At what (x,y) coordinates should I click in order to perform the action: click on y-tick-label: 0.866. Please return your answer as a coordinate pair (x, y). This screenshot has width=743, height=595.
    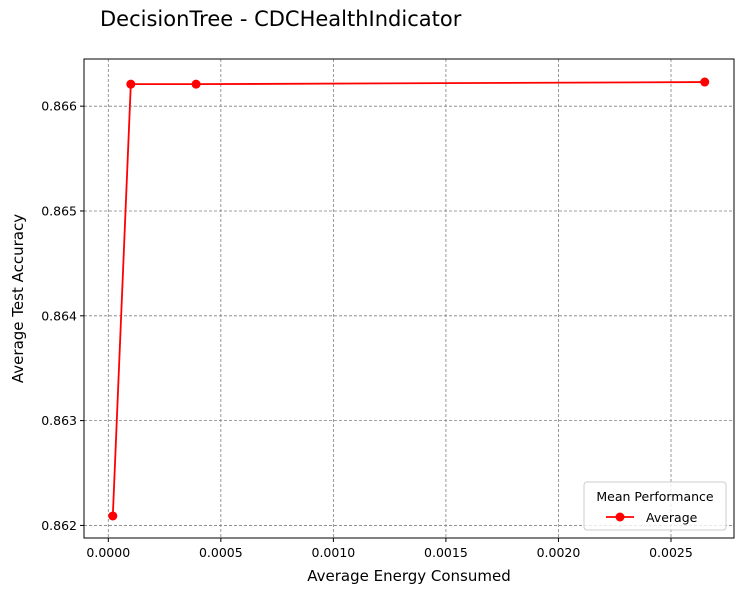
    Looking at the image, I should click on (59, 106).